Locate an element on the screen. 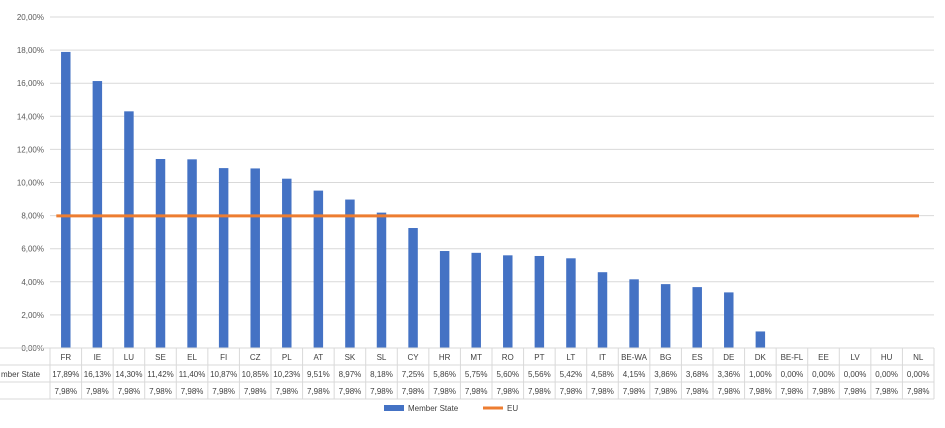 The height and width of the screenshot is (428, 945). bar-it is located at coordinates (602, 310).